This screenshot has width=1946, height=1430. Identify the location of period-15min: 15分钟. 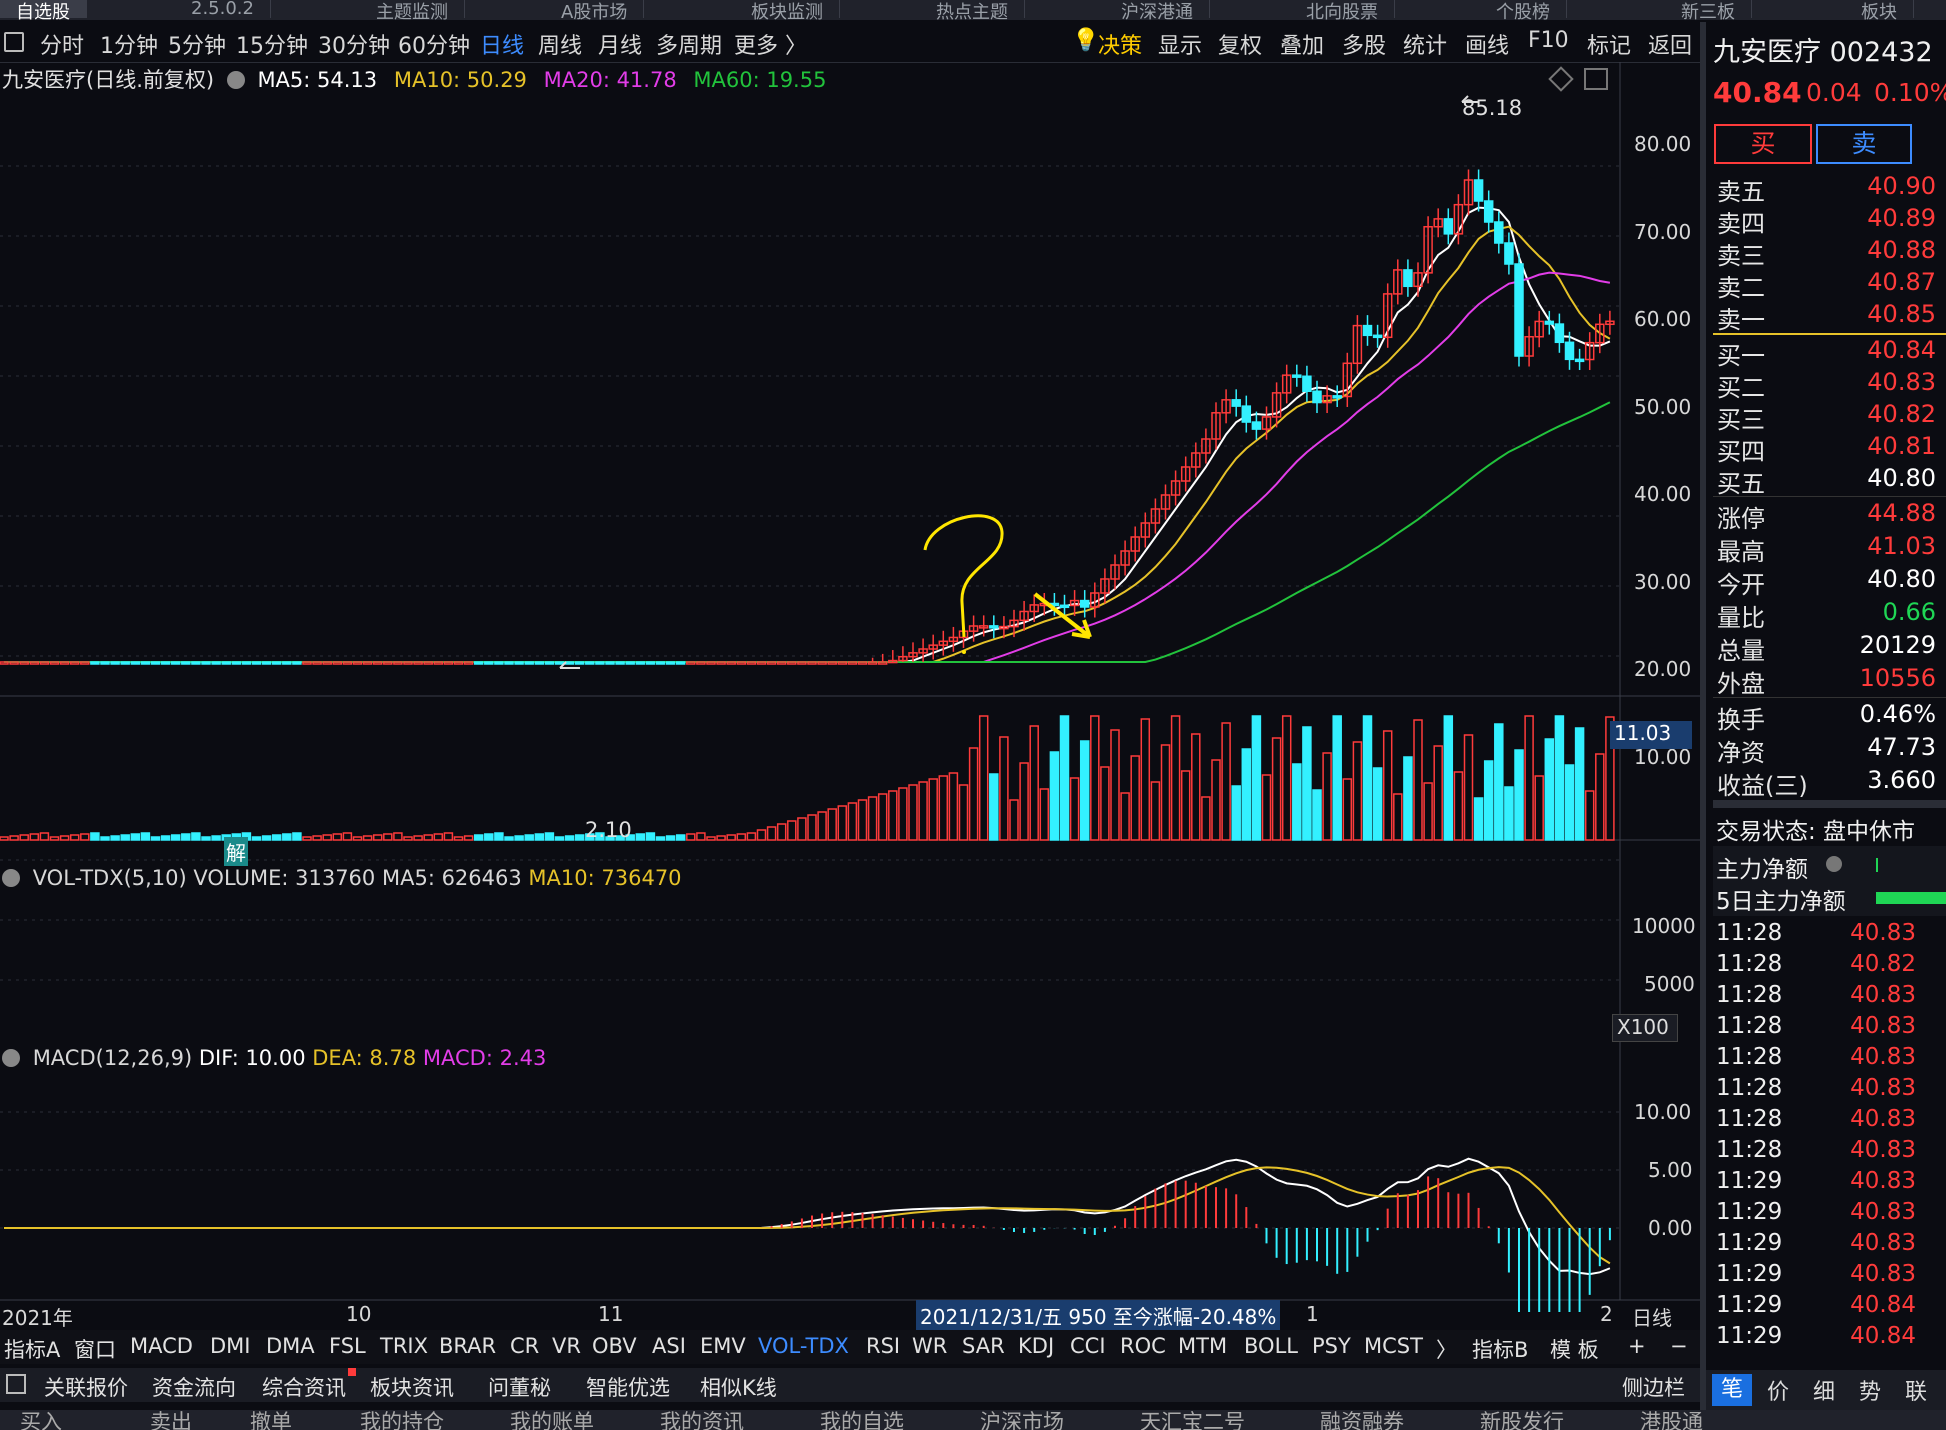
(272, 46).